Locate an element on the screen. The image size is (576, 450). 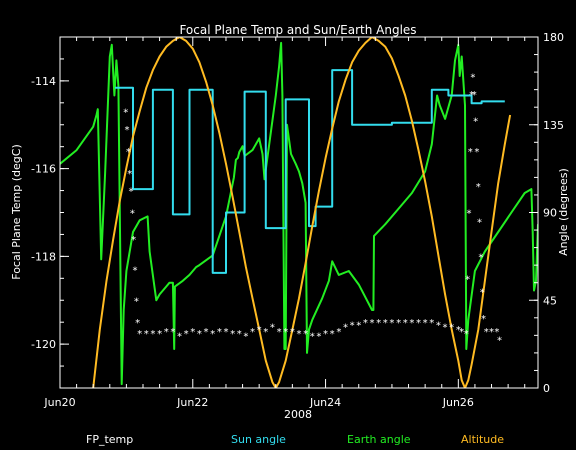
fp-temp-point-74: * is located at coordinates (486, 332).